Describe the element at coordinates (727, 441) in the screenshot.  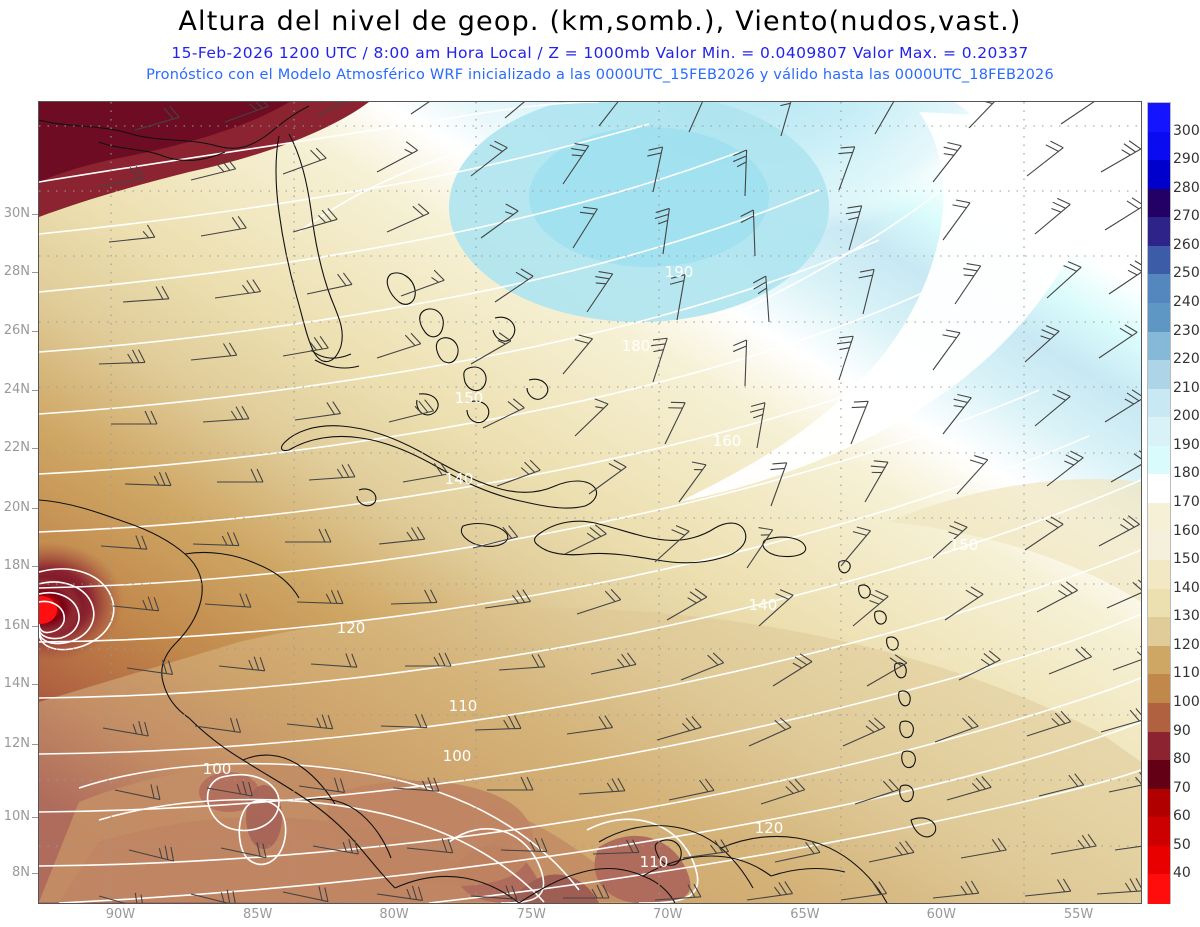
I see `contour-label: 160` at that location.